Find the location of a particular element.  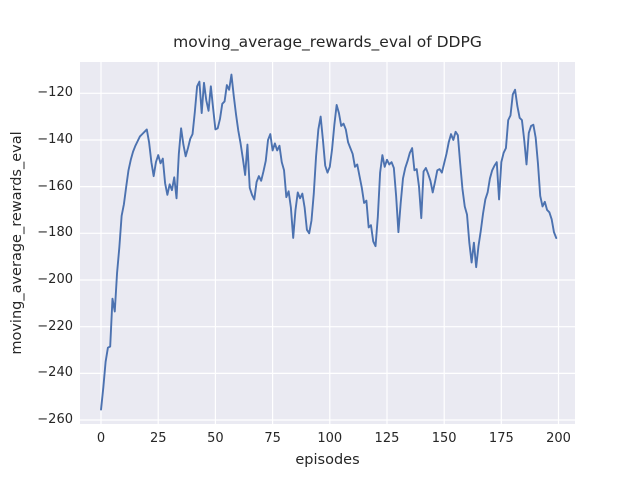

y-tick-label: −240 is located at coordinates (55, 373).